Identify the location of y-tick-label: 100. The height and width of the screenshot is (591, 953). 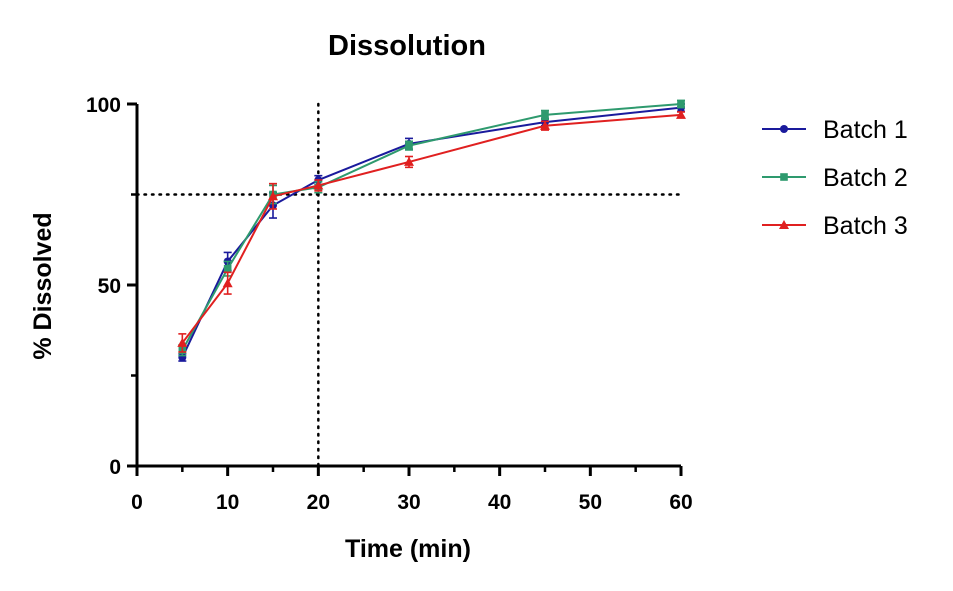
(103, 105).